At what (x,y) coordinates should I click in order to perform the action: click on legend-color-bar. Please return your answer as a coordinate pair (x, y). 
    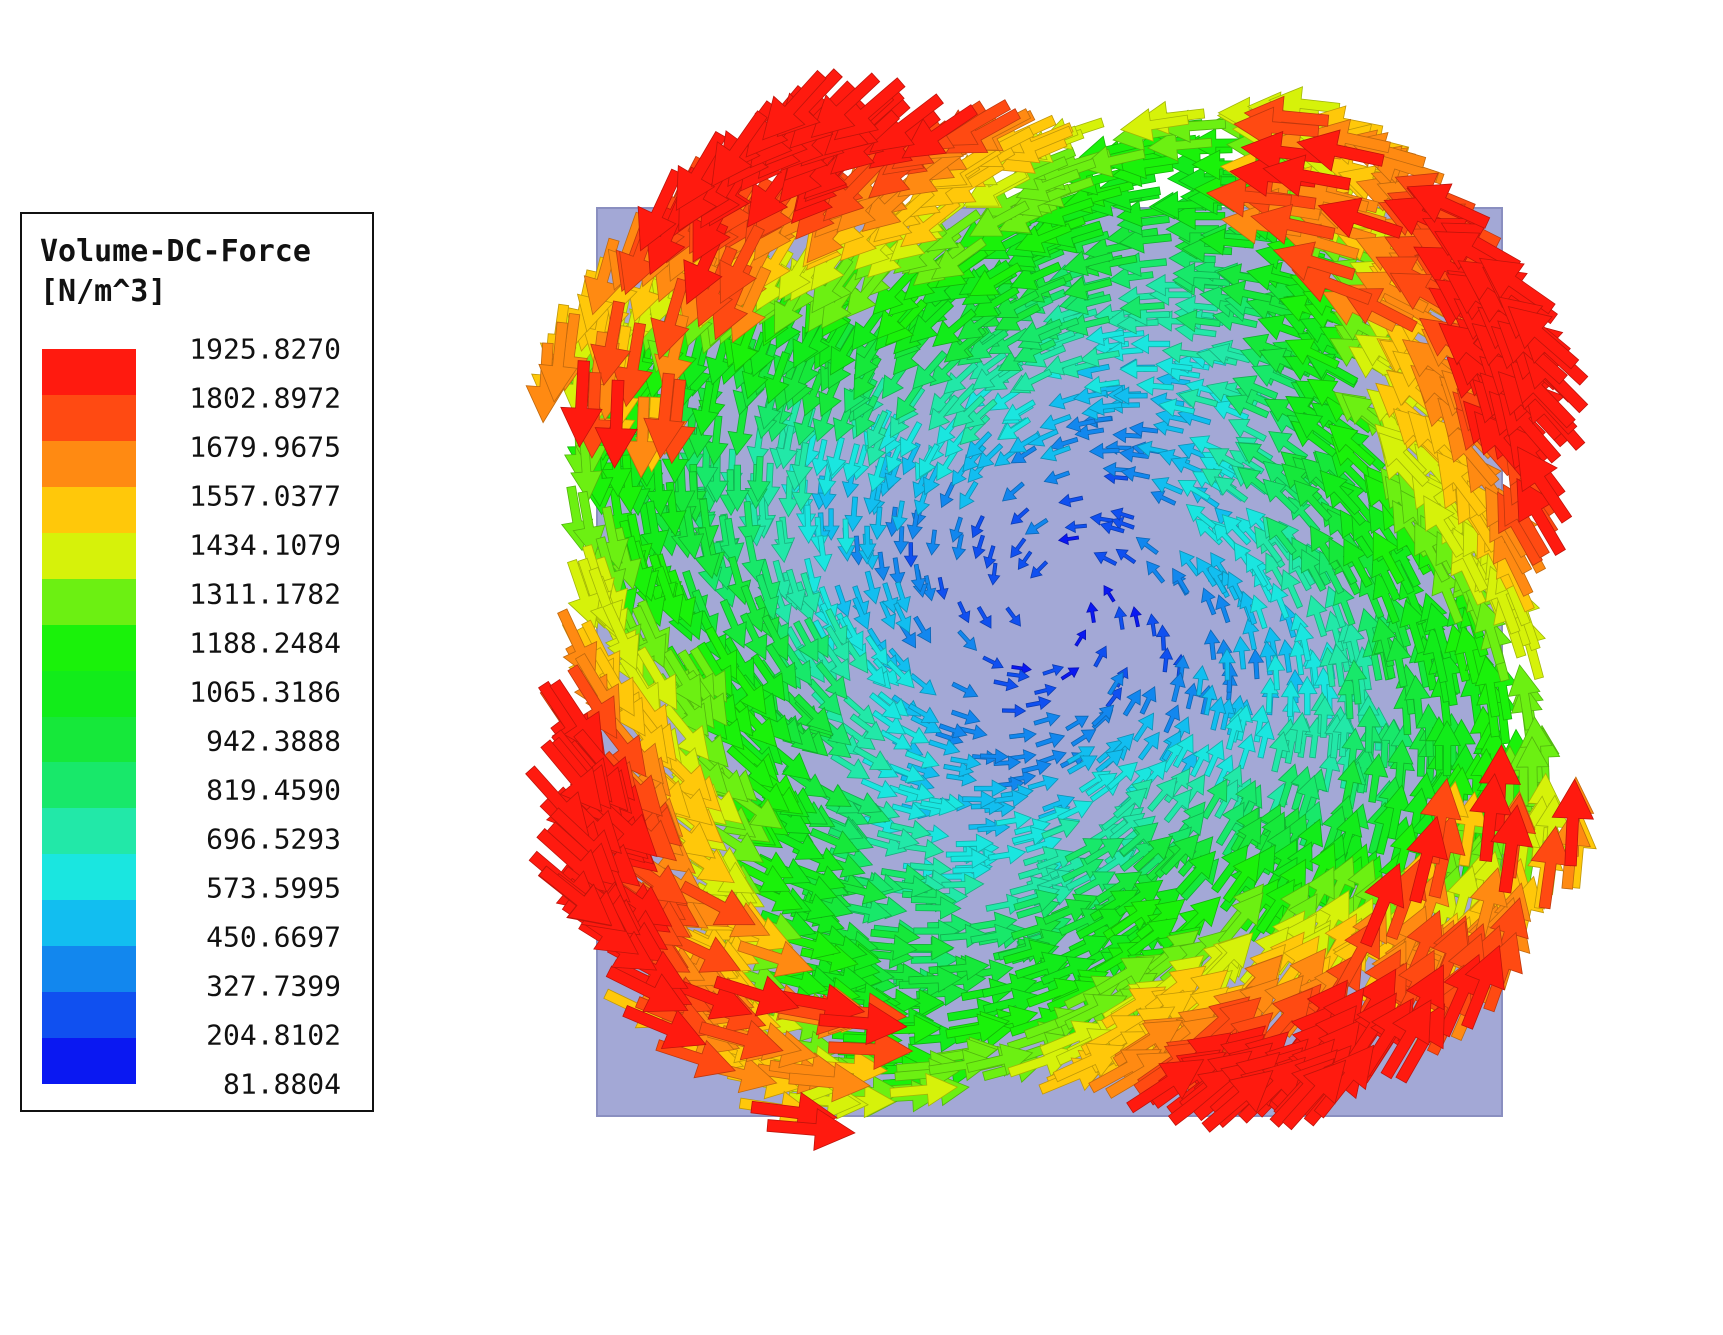
    Looking at the image, I should click on (89, 716).